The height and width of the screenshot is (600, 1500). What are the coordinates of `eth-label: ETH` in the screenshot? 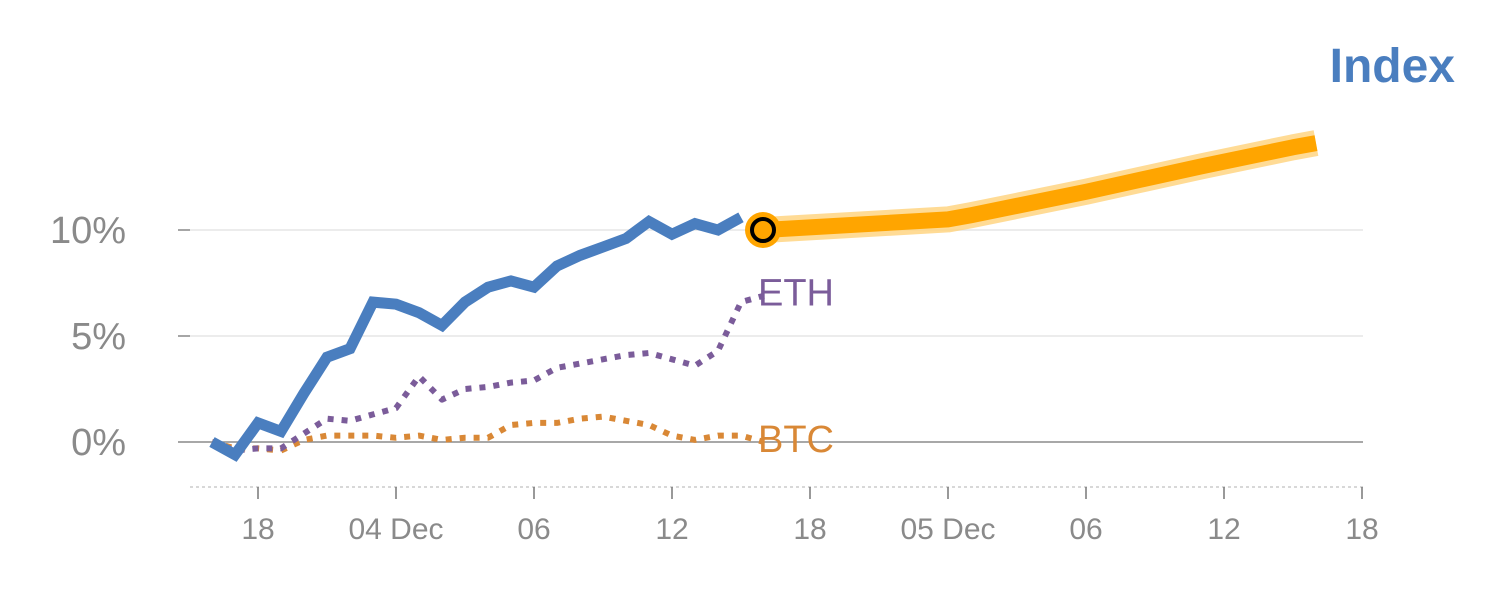 It's located at (796, 294).